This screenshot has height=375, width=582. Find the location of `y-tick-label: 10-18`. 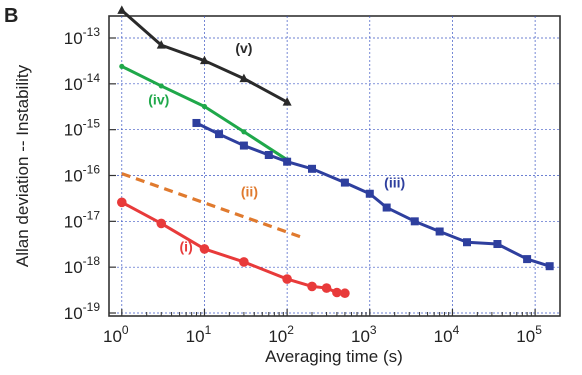

y-tick-label: 10-18 is located at coordinates (82, 265).